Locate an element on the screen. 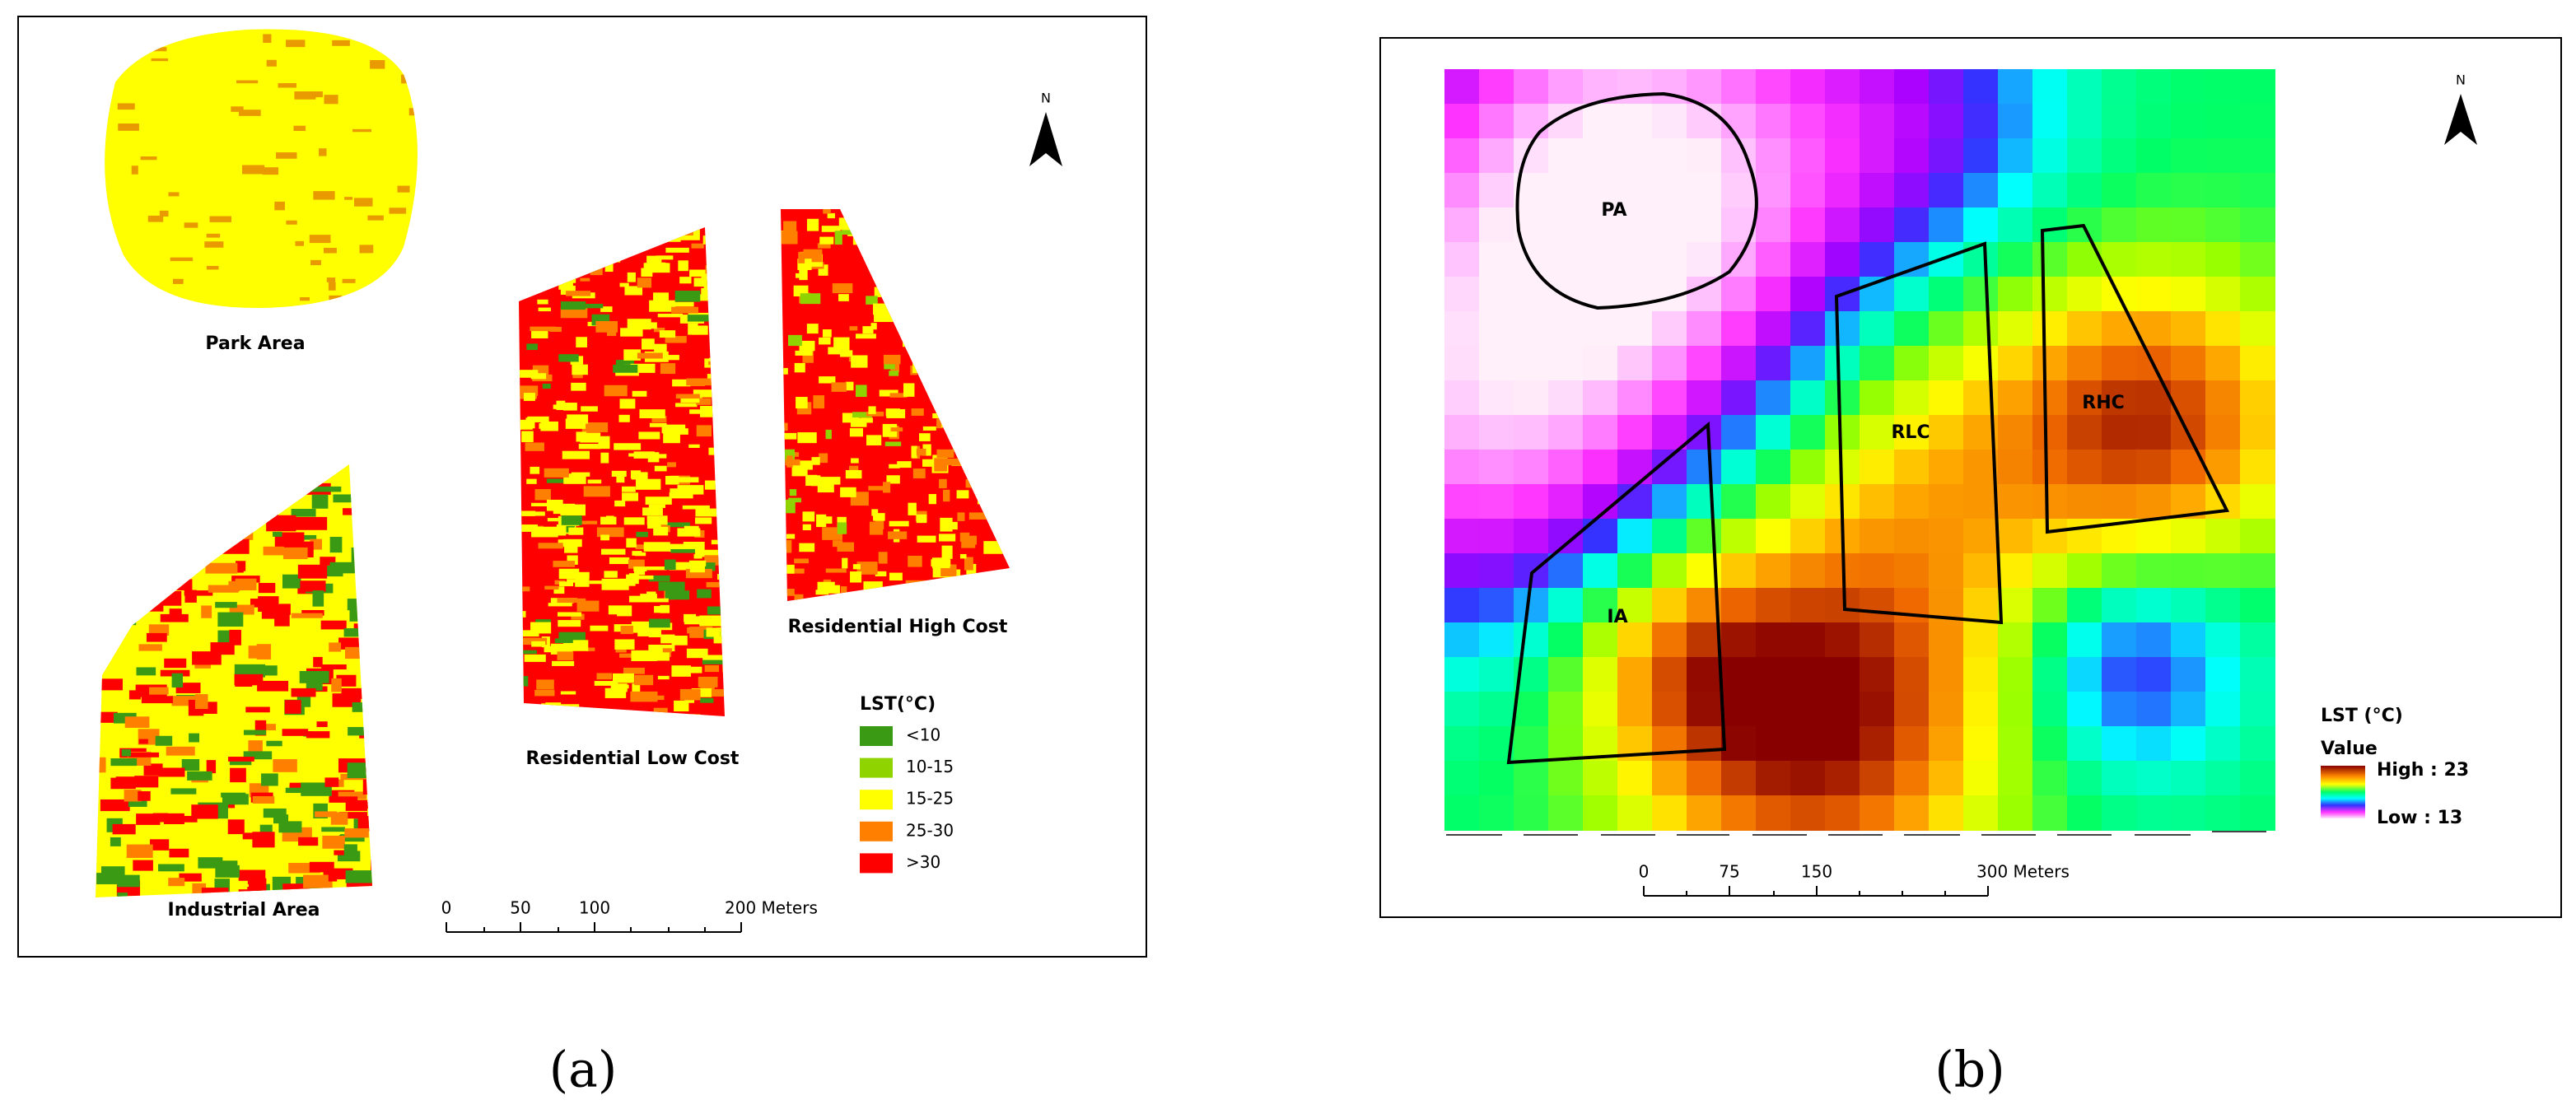  north-arrow is located at coordinates (2460, 119).